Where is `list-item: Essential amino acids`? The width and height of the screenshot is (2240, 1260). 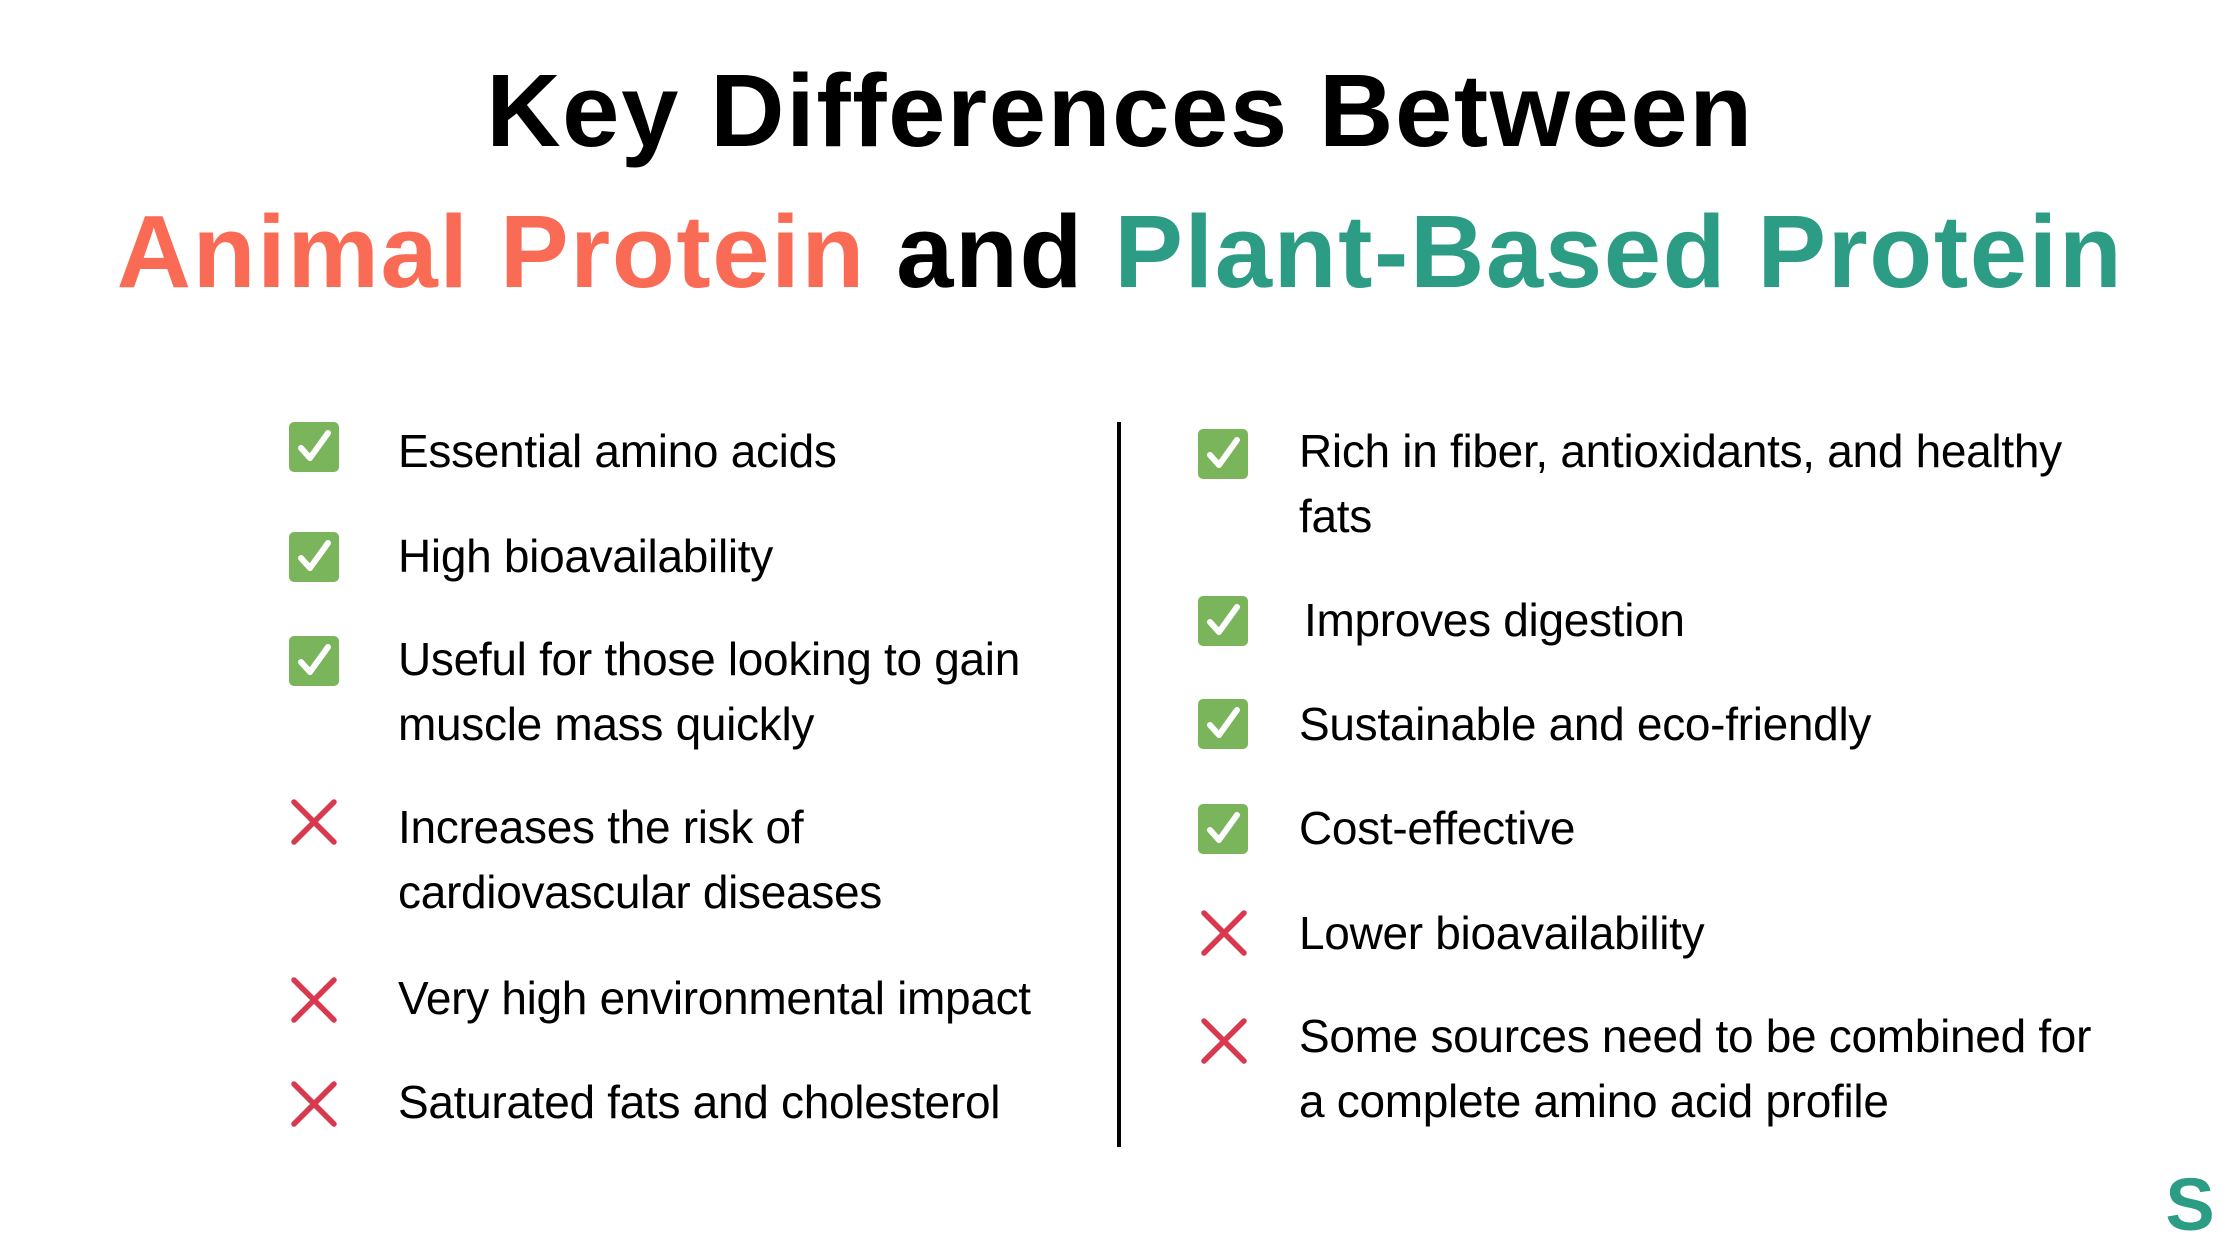
list-item: Essential amino acids is located at coordinates (617, 451).